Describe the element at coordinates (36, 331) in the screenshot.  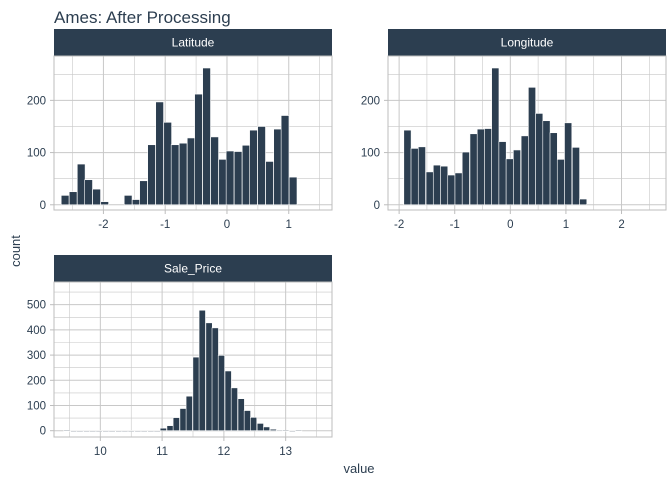
I see `y-tick-label: 400` at that location.